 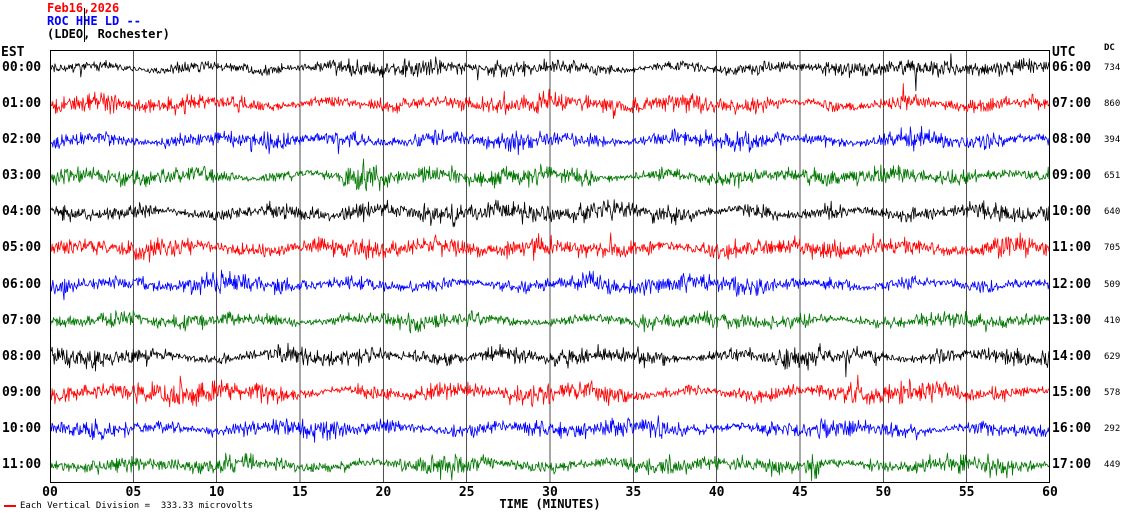 I want to click on dc-value-07:00: 410, so click(x=1112, y=320).